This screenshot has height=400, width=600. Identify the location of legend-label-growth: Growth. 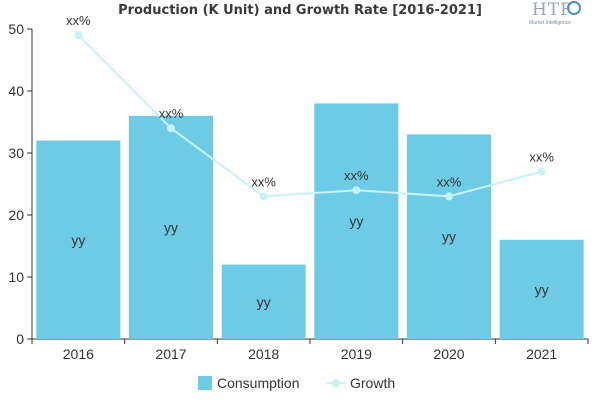
(372, 383).